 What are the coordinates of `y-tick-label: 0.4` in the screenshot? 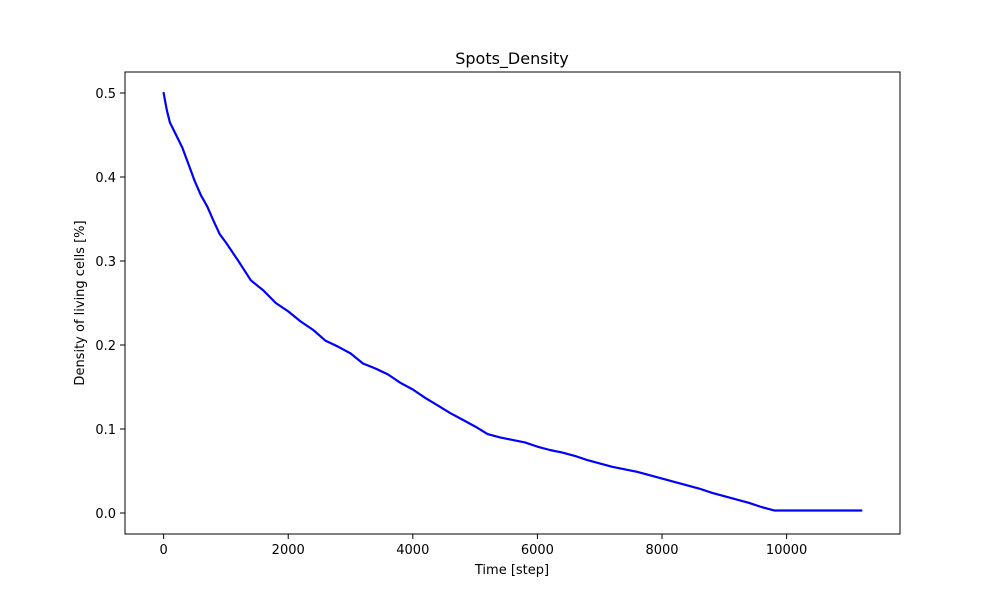 It's located at (105, 178).